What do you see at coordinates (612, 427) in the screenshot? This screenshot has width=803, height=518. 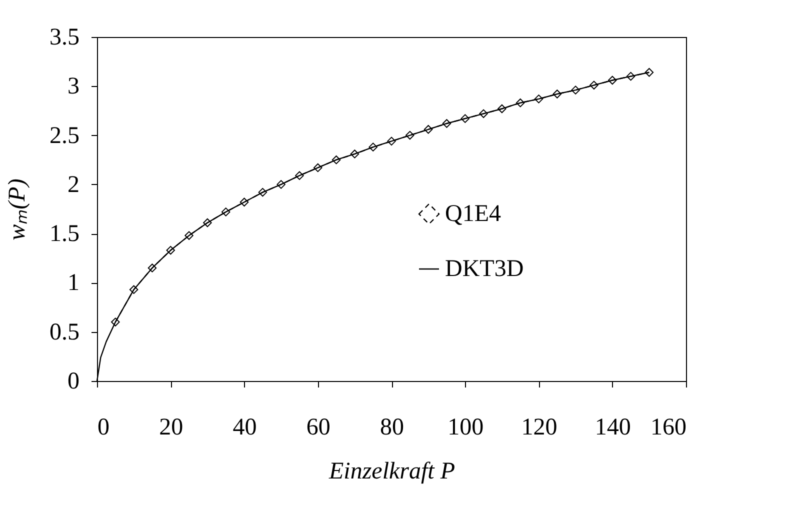 I see `x-tick-label: 140` at bounding box center [612, 427].